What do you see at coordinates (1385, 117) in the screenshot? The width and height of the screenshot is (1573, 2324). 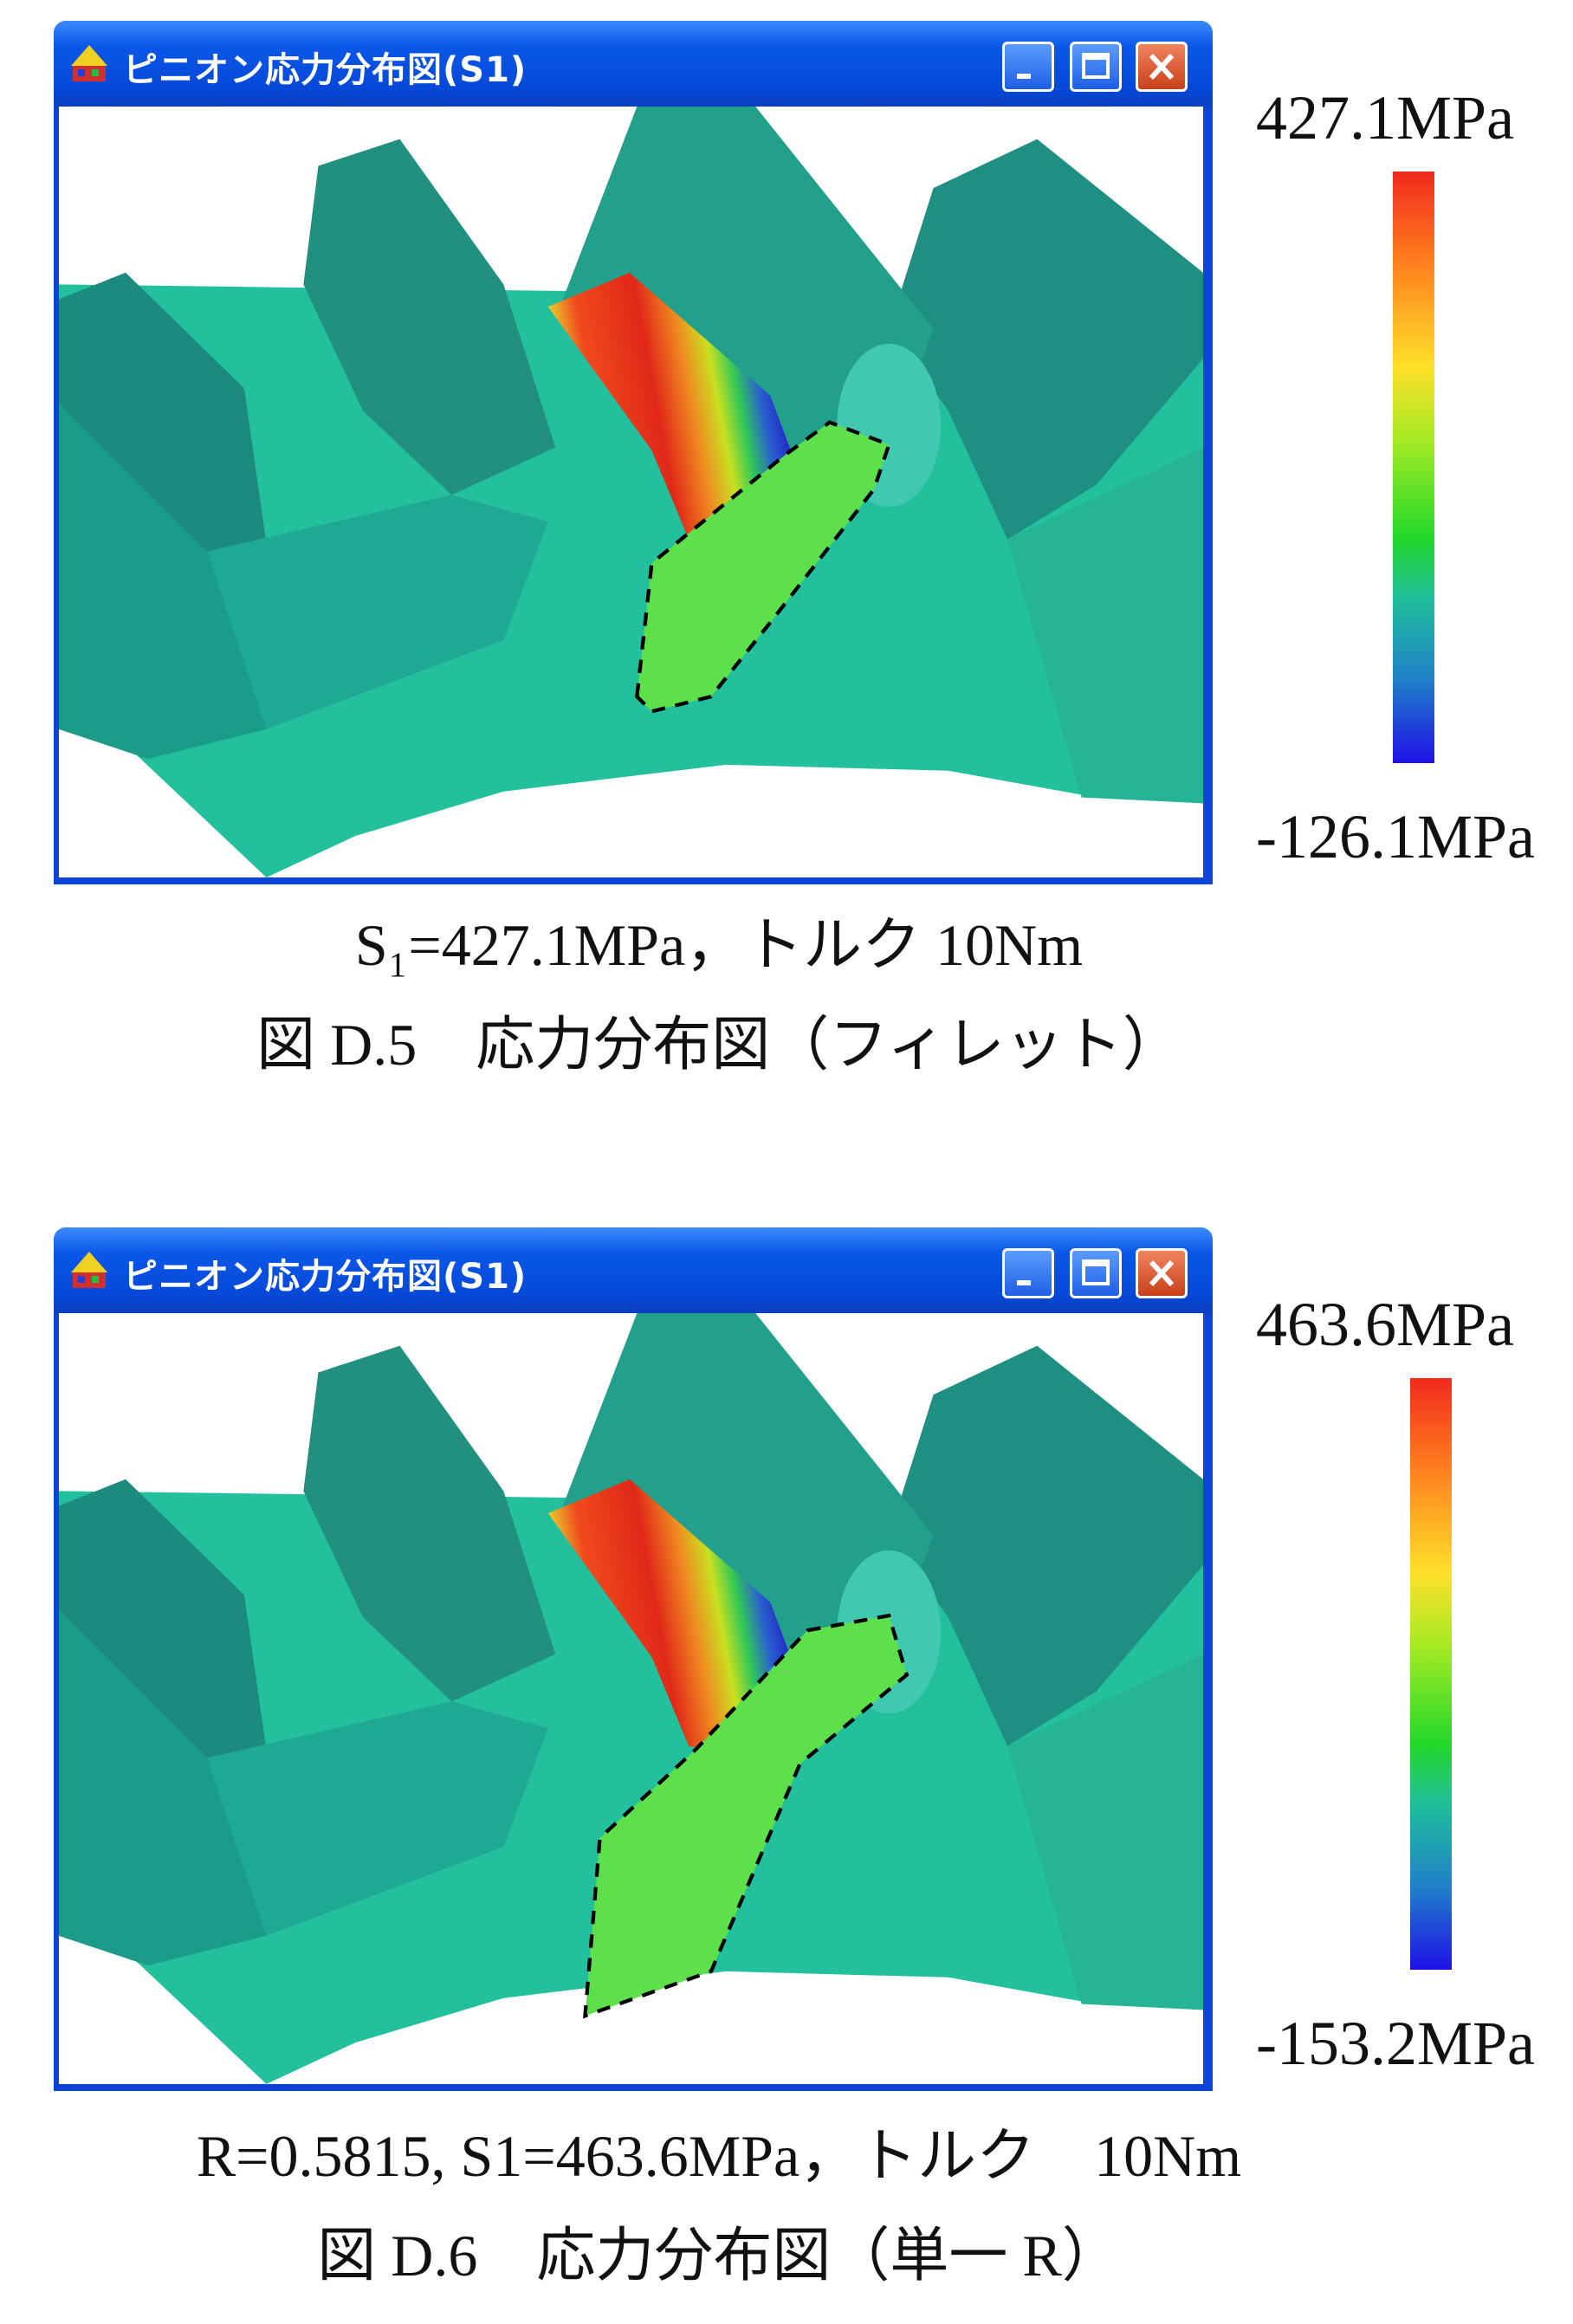 I see `scale-max: 427.1MPa` at bounding box center [1385, 117].